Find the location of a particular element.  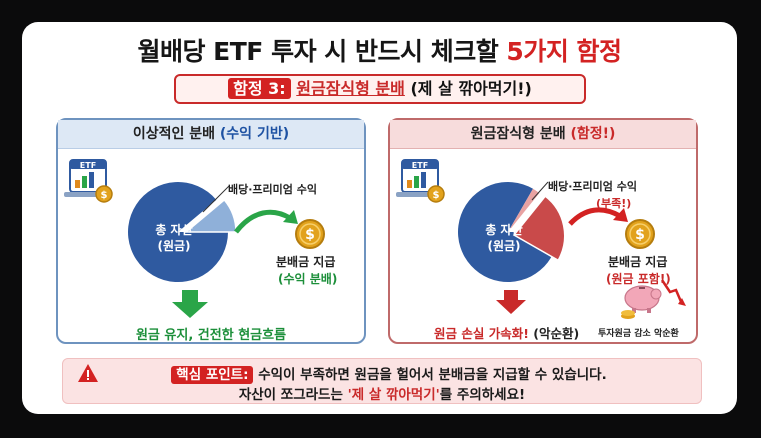

erosion-slice-label: 배당·프리미엄 수익 is located at coordinates (592, 186).